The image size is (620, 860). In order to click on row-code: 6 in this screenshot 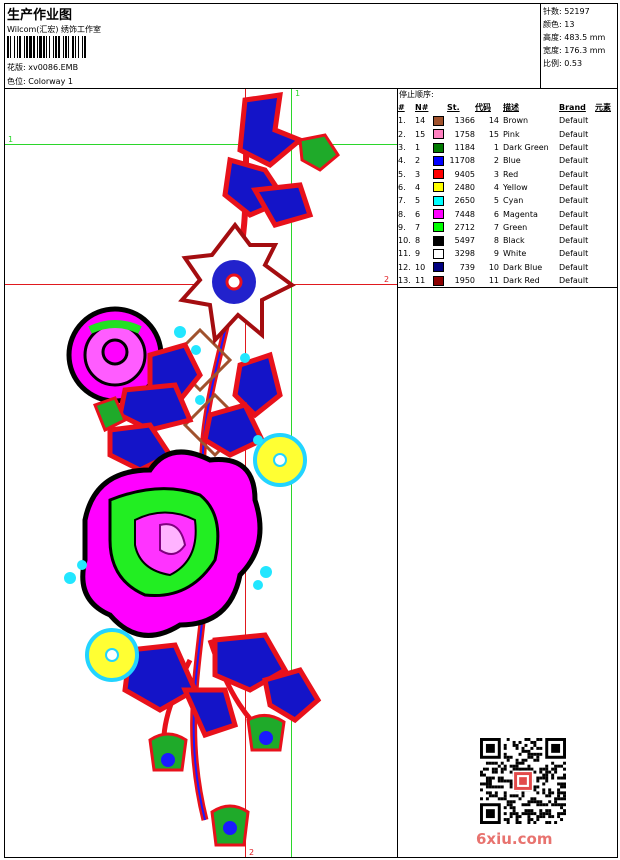, I will do `click(496, 214)`.